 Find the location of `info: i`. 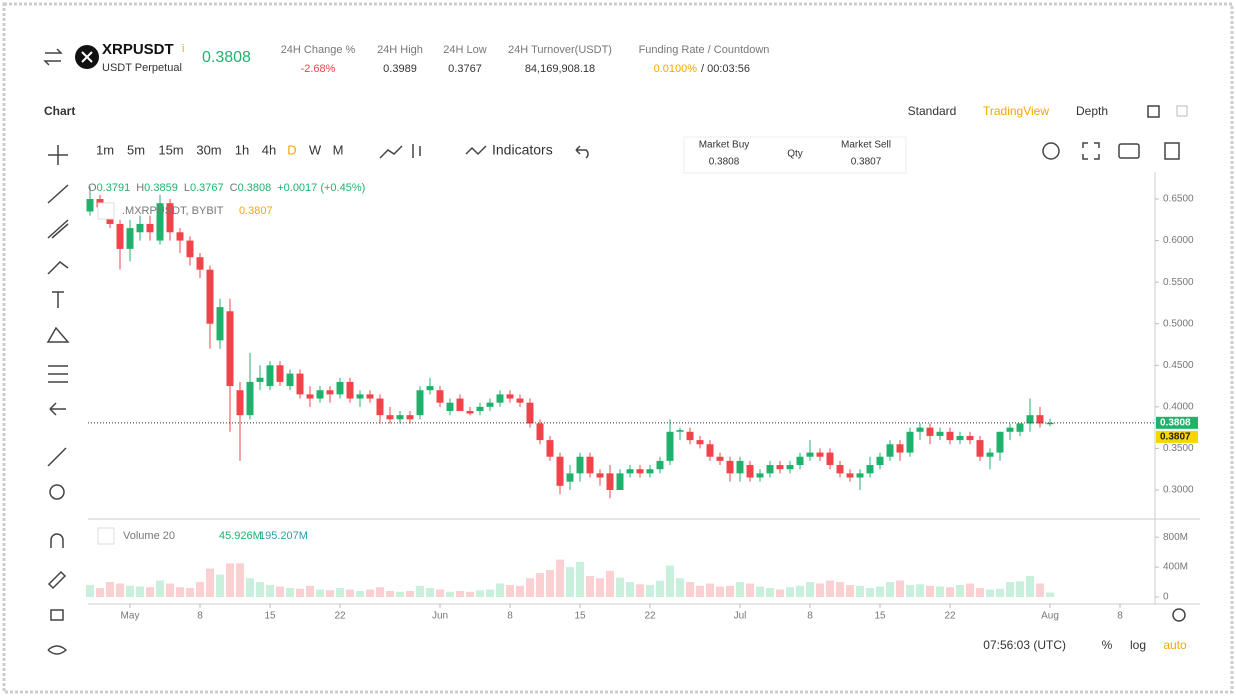

info: i is located at coordinates (183, 49).